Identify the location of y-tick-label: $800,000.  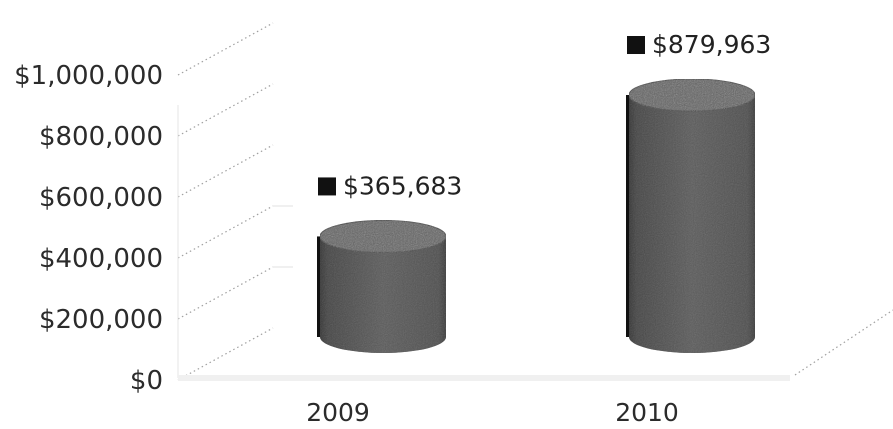
(101, 137).